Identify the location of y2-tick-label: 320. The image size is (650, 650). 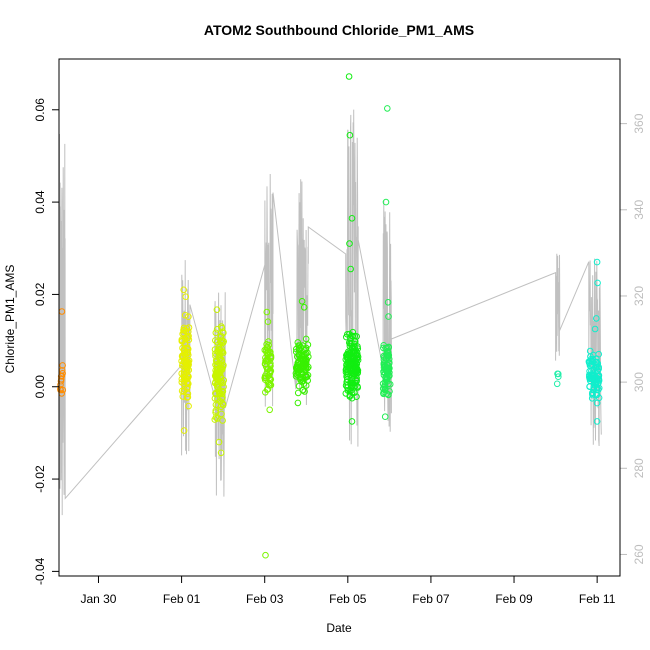
(639, 296).